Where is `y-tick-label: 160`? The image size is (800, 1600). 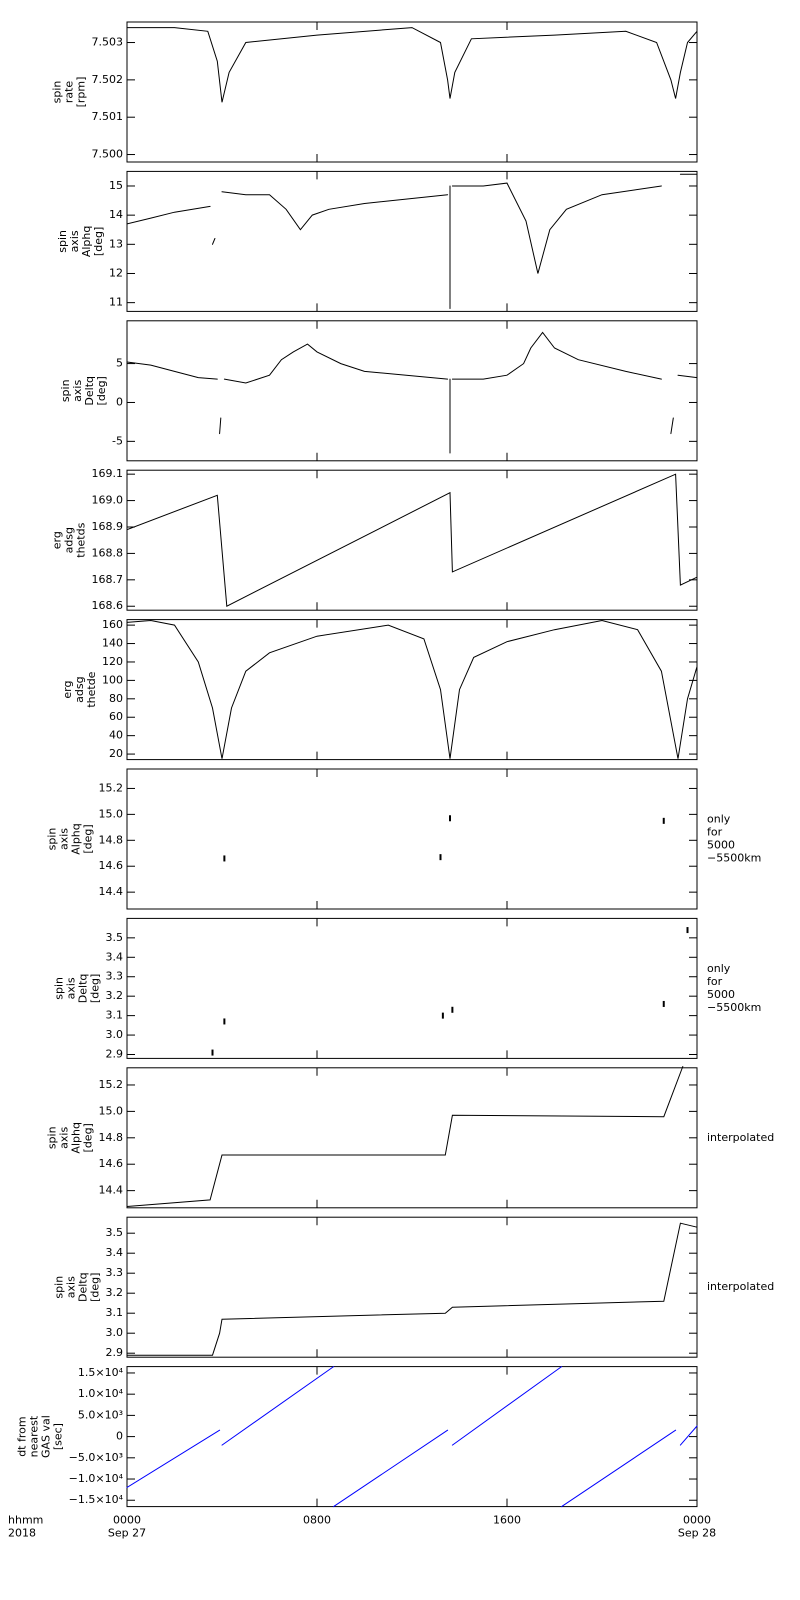 y-tick-label: 160 is located at coordinates (112, 624).